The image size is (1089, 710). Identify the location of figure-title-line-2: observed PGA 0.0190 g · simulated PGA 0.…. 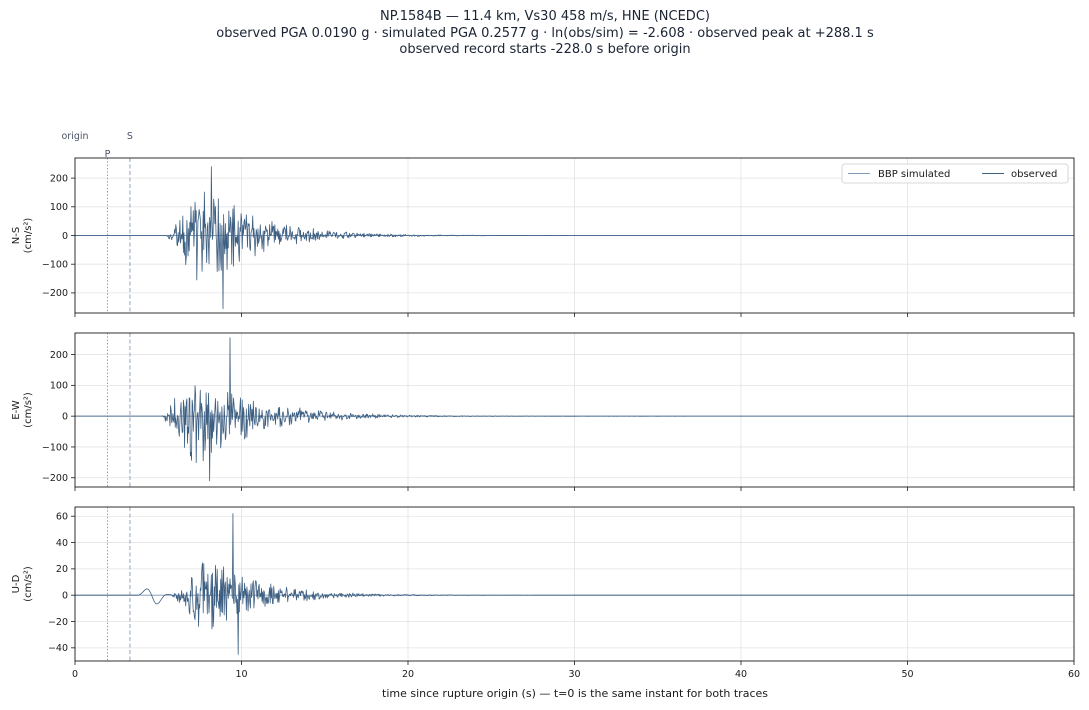
(545, 33).